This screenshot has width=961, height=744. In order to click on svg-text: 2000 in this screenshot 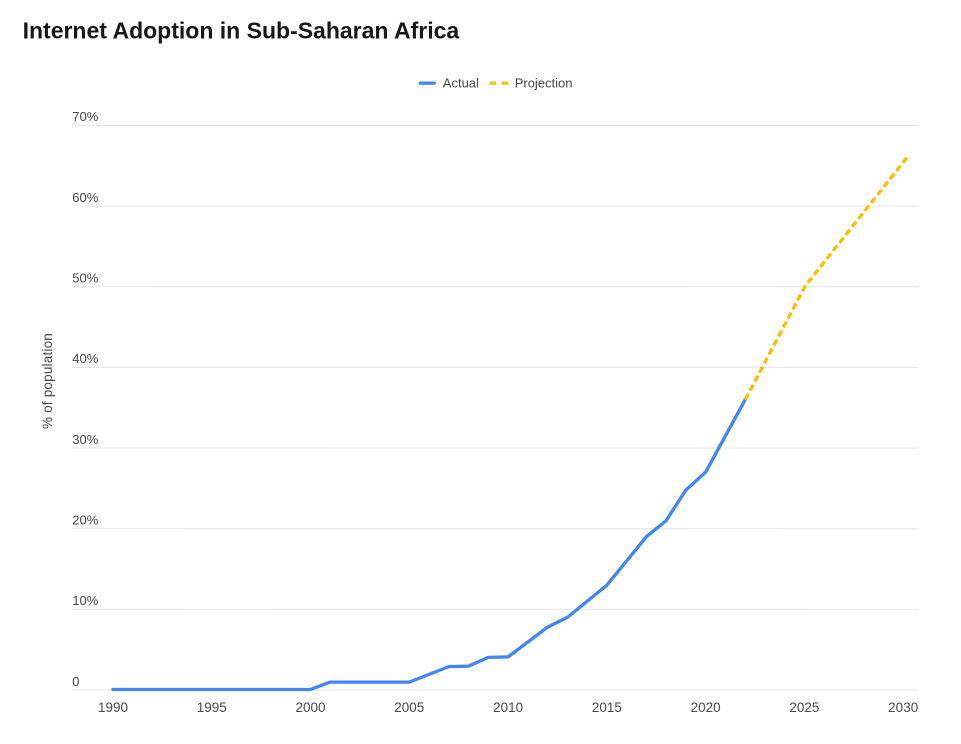, I will do `click(310, 707)`.